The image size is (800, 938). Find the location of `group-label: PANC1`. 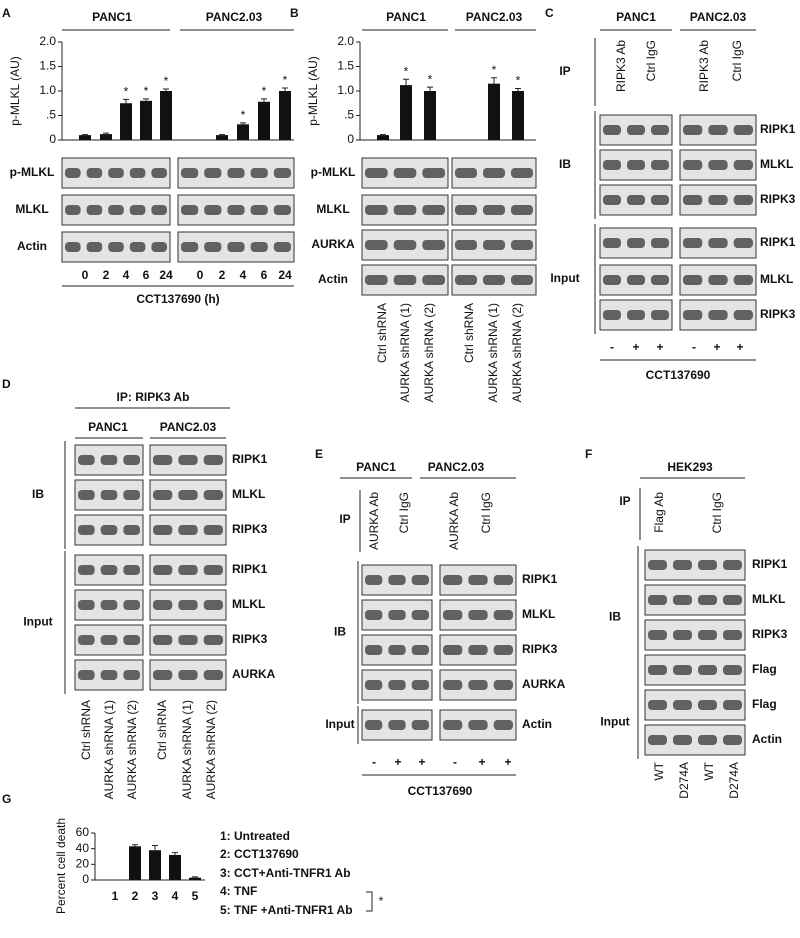

group-label: PANC1 is located at coordinates (112, 17).